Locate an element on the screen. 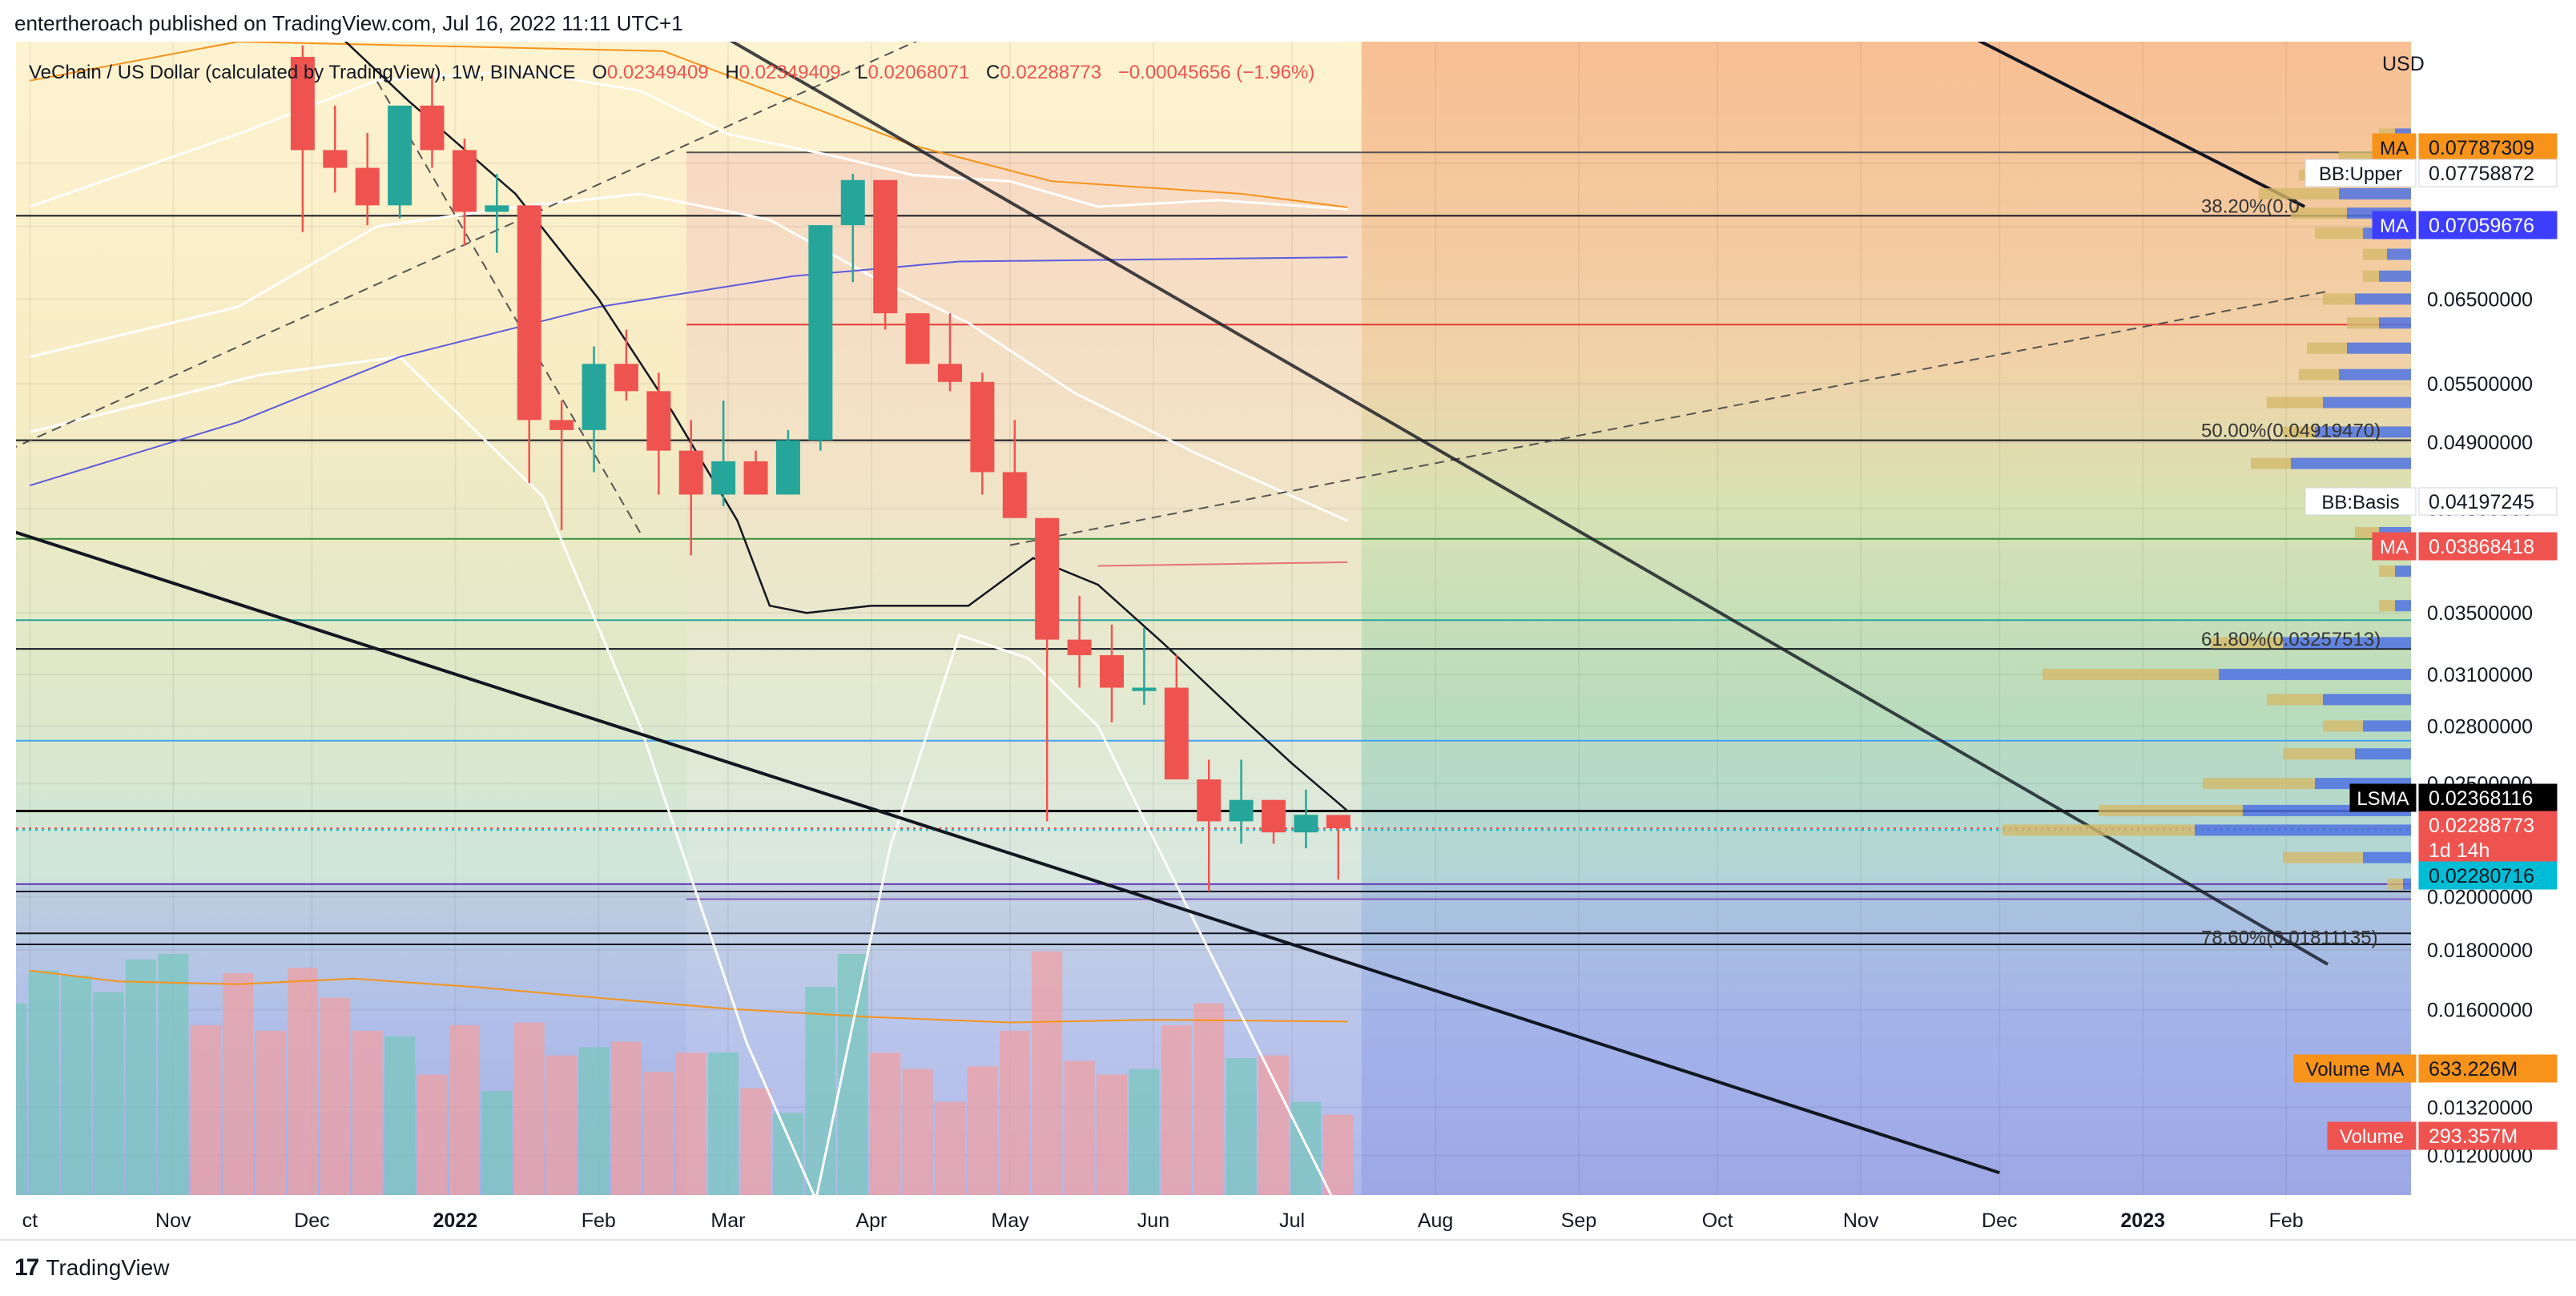  price-tag-name: Volume is located at coordinates (2372, 1137).